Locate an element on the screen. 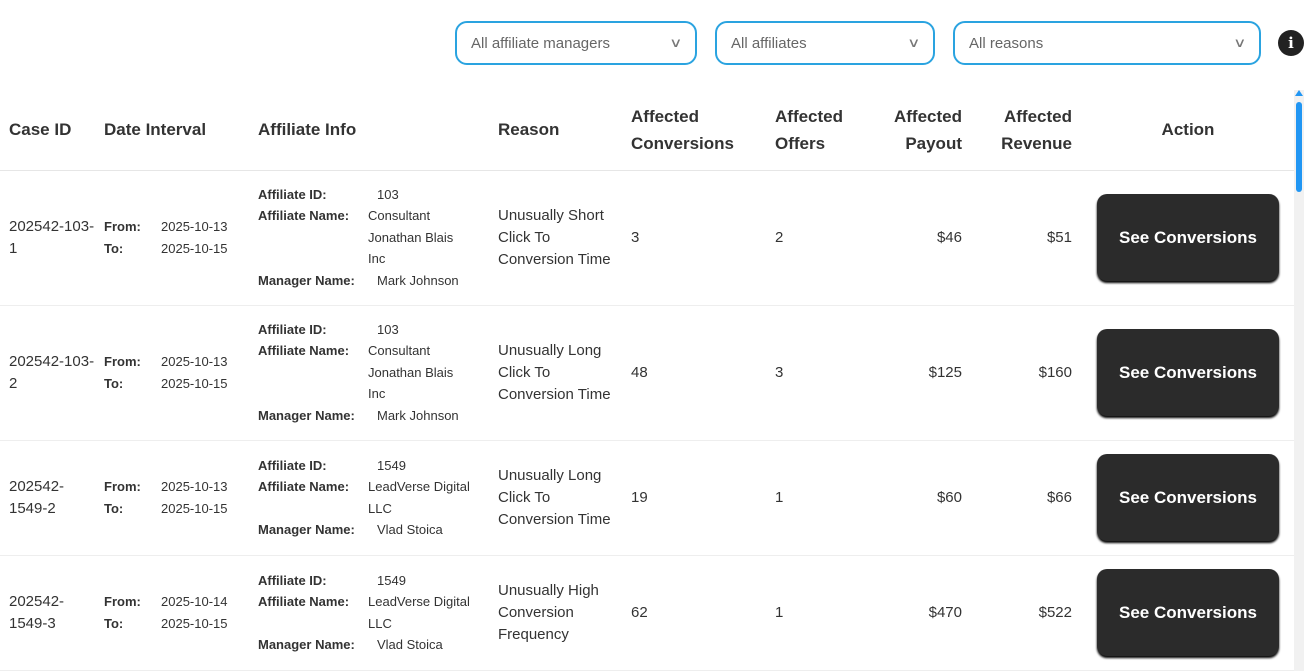 This screenshot has width=1309, height=671. affected-conversions: 3 is located at coordinates (694, 238).